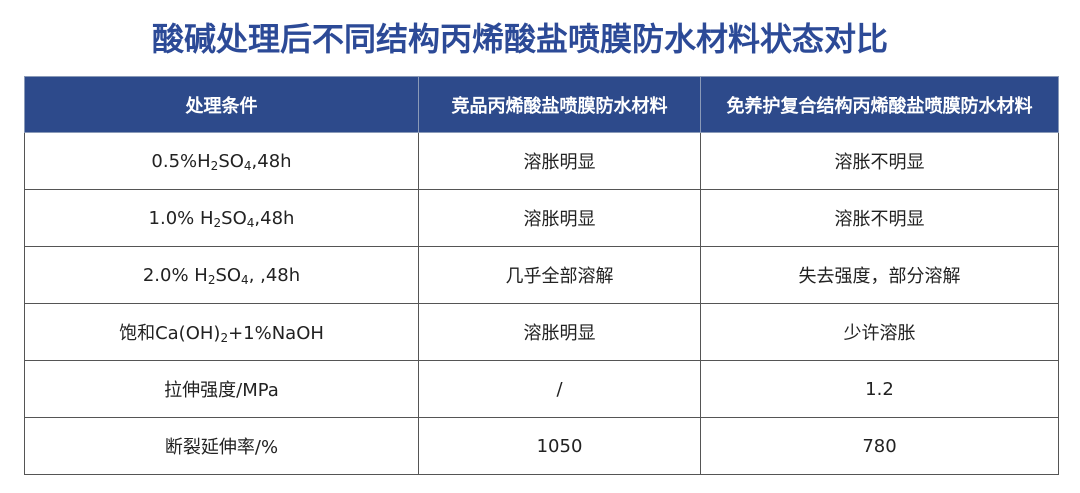 This screenshot has height=493, width=1080. Describe the element at coordinates (276, 333) in the screenshot. I see `text-segment: +1%NaOH` at that location.